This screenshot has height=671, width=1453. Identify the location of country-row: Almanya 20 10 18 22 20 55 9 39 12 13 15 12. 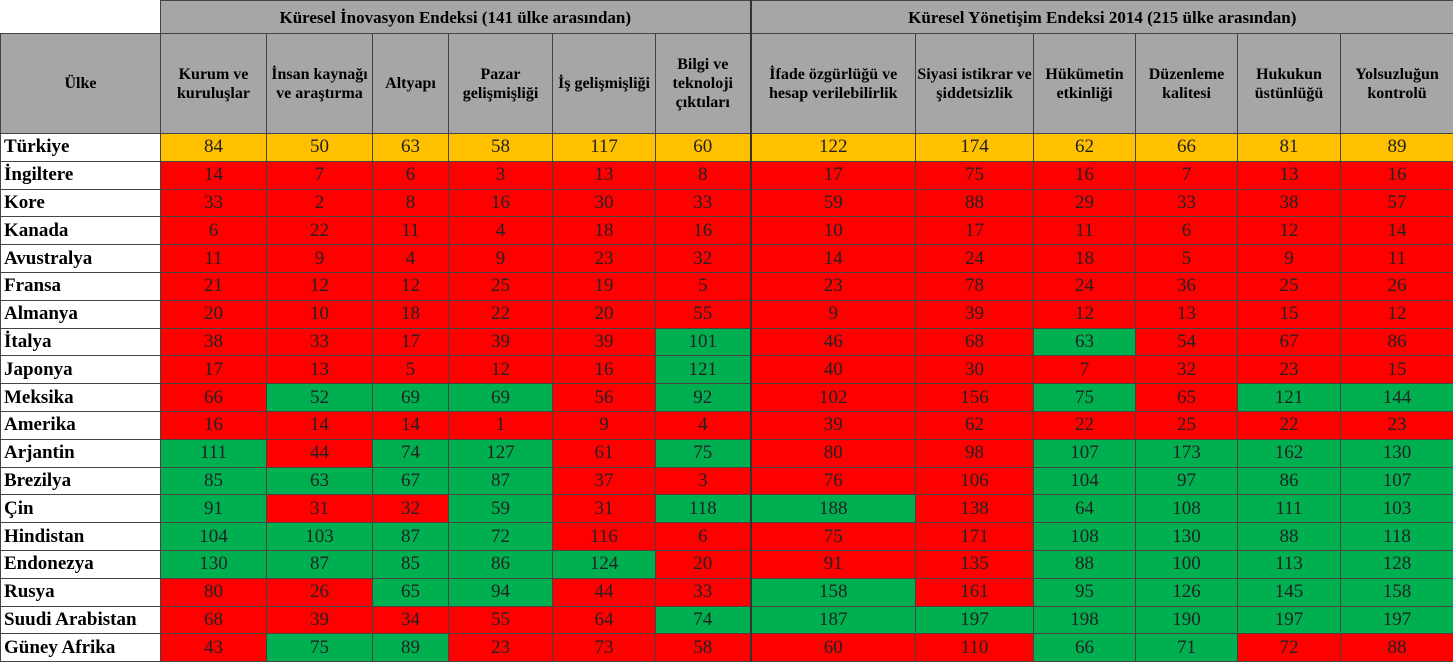
(726, 314).